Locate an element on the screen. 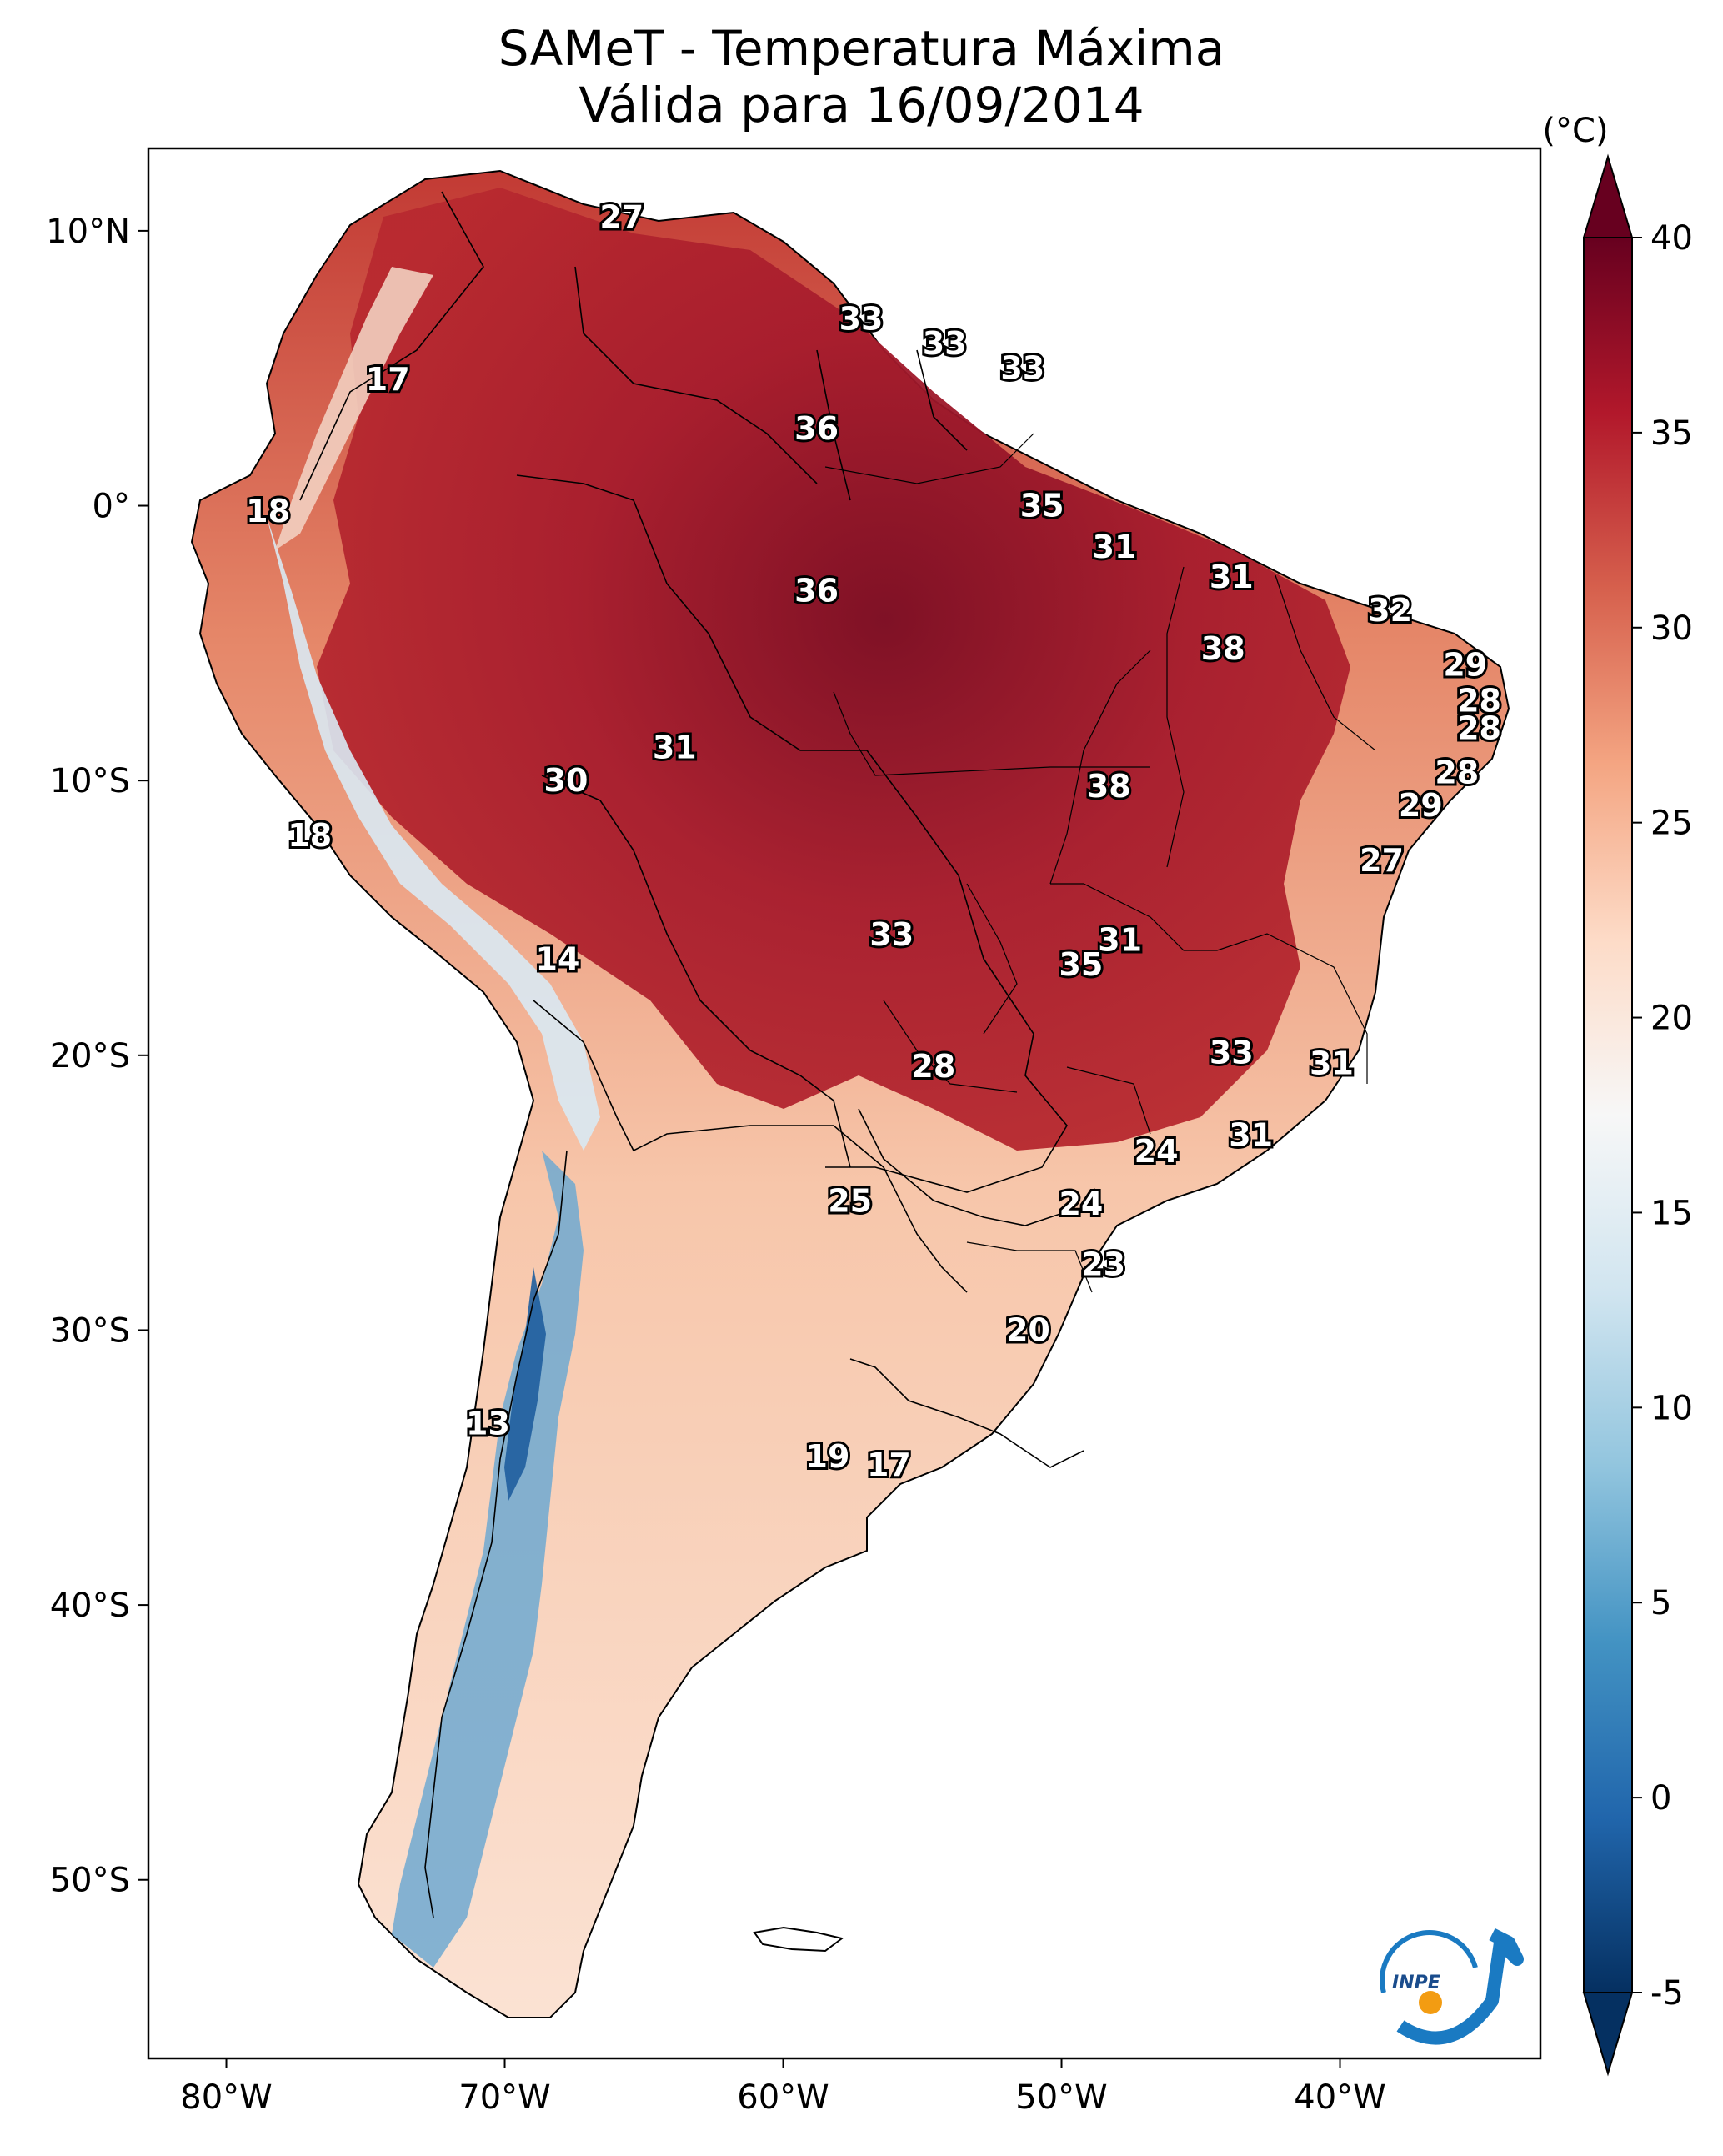 The height and width of the screenshot is (2156, 1723). colorbar: (°C) 40 35 30 25 20 15 10 5 0 -5 is located at coordinates (1617, 1094).